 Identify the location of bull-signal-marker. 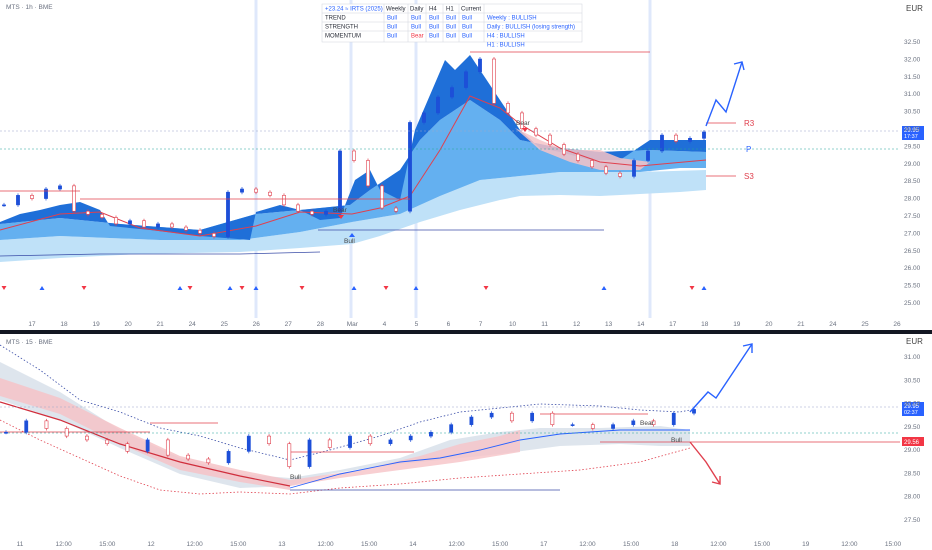
(352, 235).